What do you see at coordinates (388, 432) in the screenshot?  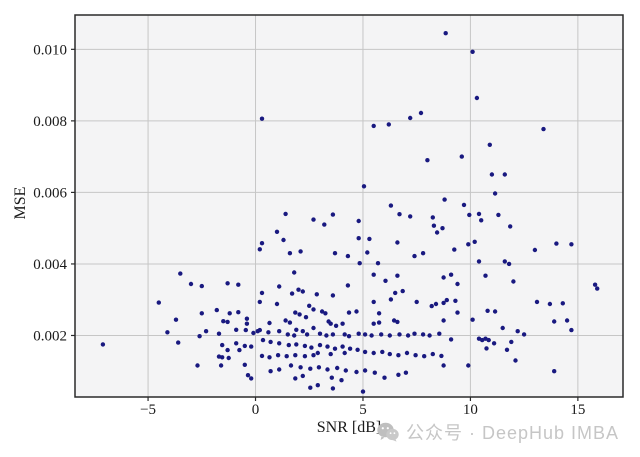 I see `wechat-icon` at bounding box center [388, 432].